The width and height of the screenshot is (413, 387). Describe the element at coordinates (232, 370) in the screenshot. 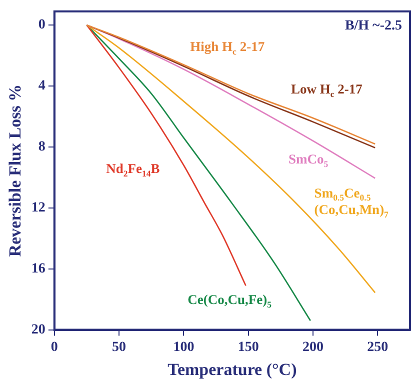

I see `x-axis-title: Temperature (°C)` at that location.